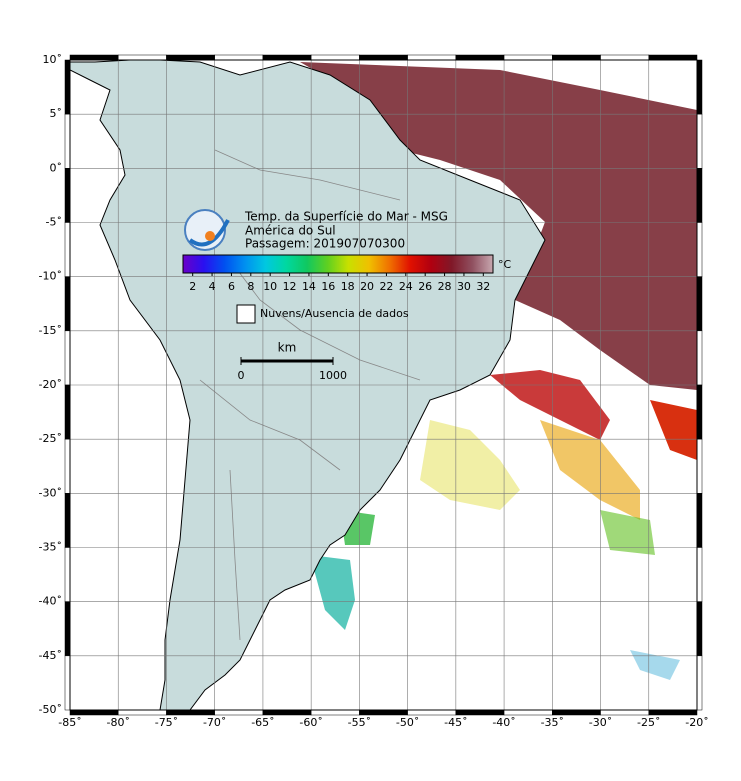 This screenshot has width=741, height=781. I want to click on subtitle: América do Sul, so click(290, 231).